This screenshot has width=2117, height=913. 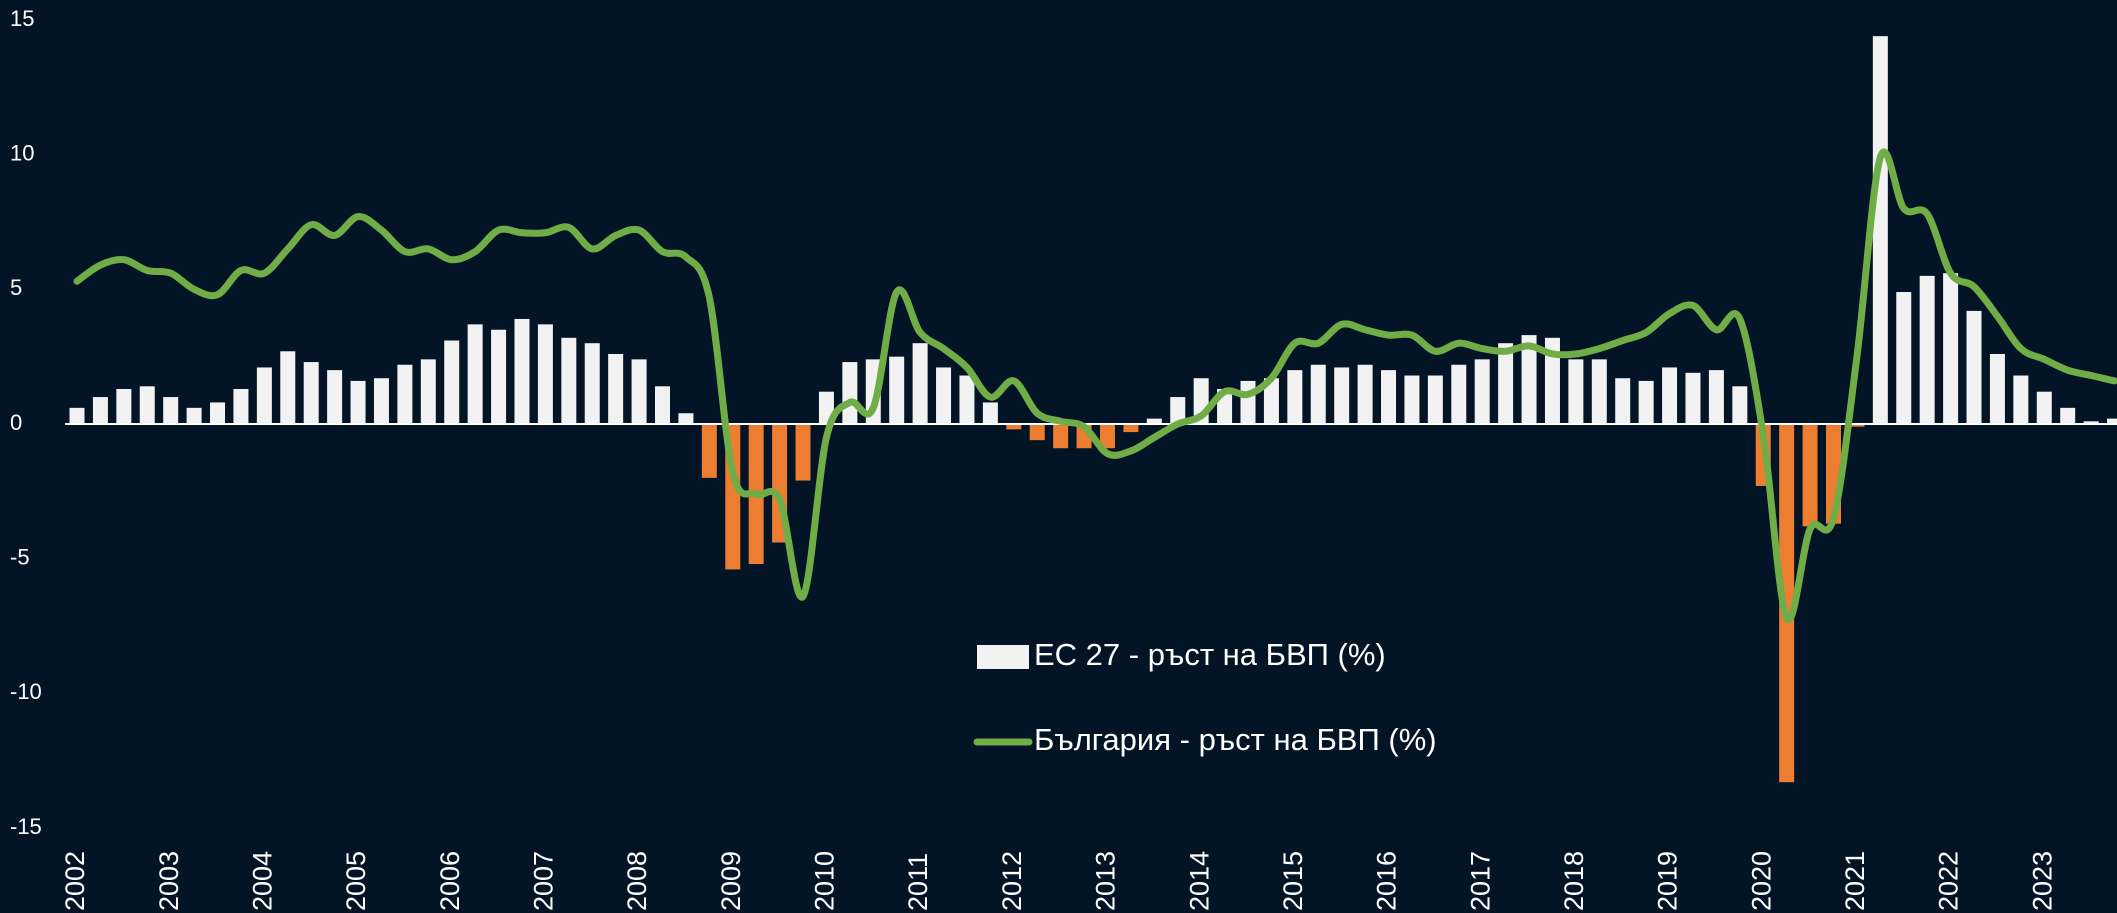 What do you see at coordinates (26, 691) in the screenshot?
I see `y-tick-label: -10` at bounding box center [26, 691].